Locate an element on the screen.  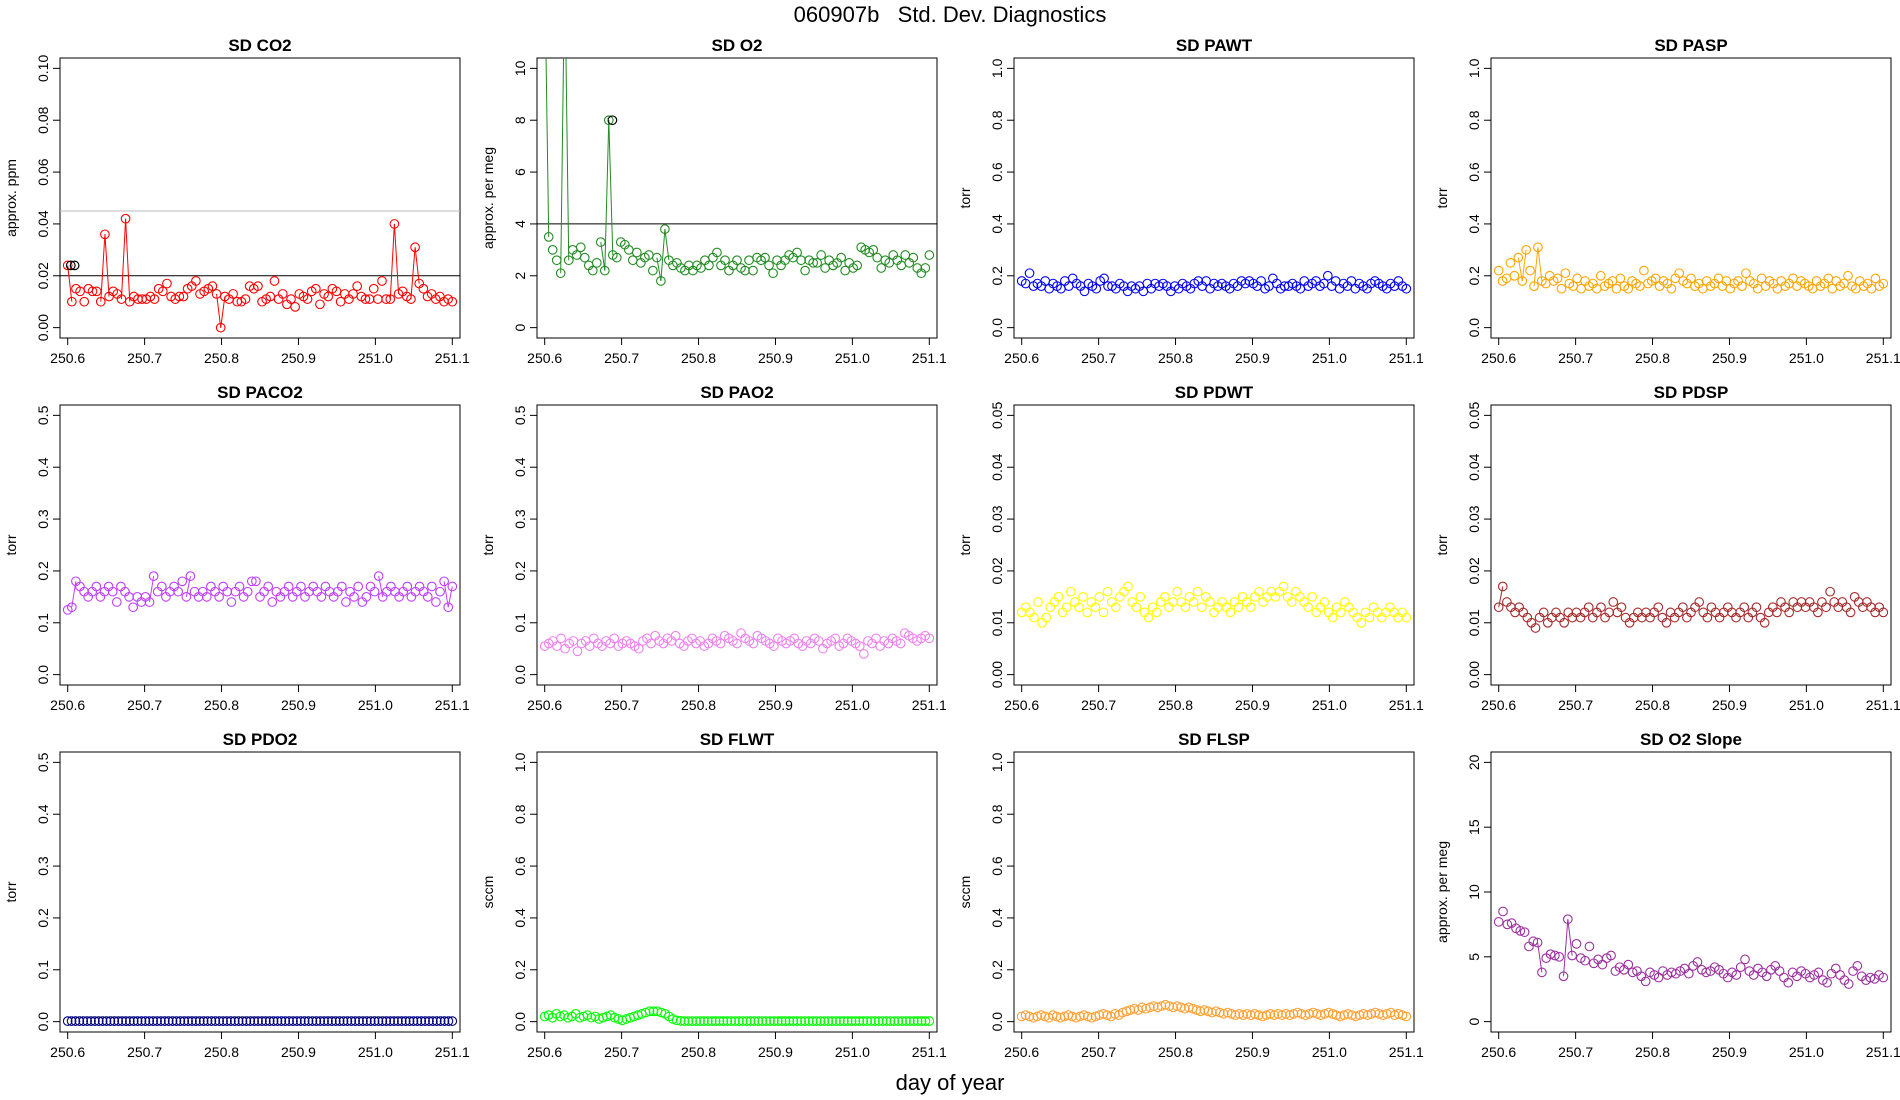
y-tick-label: 0.01 is located at coordinates (1474, 622).